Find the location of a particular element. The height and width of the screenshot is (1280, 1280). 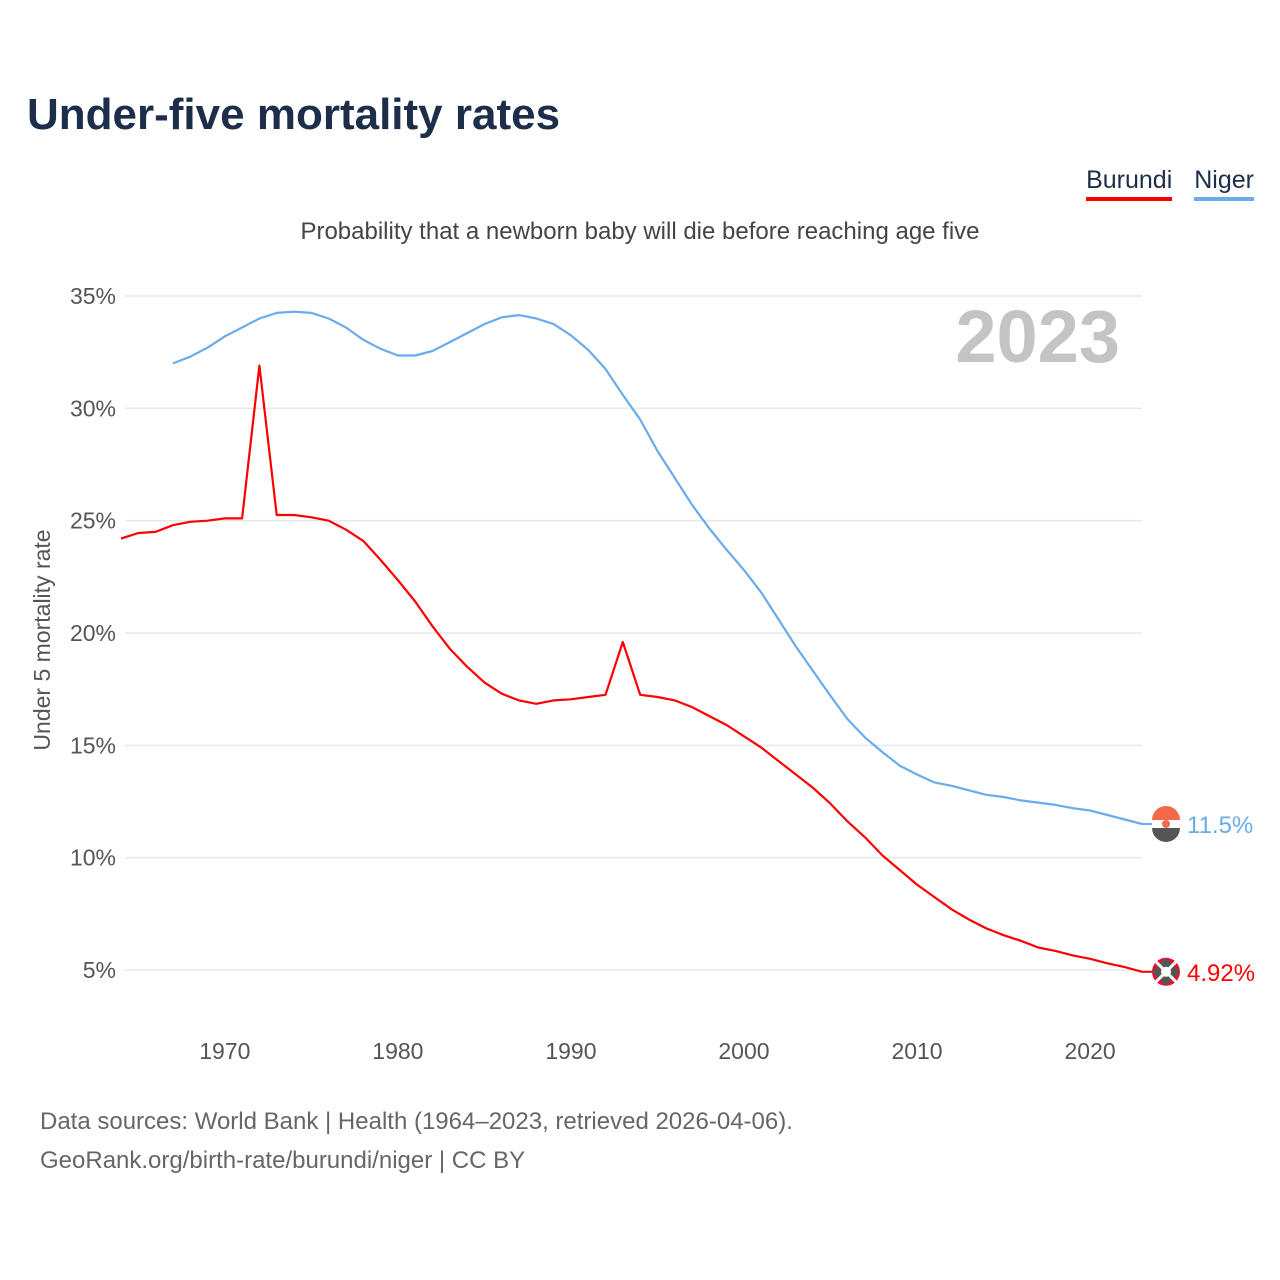

legend-item-niger: Niger is located at coordinates (1224, 183).